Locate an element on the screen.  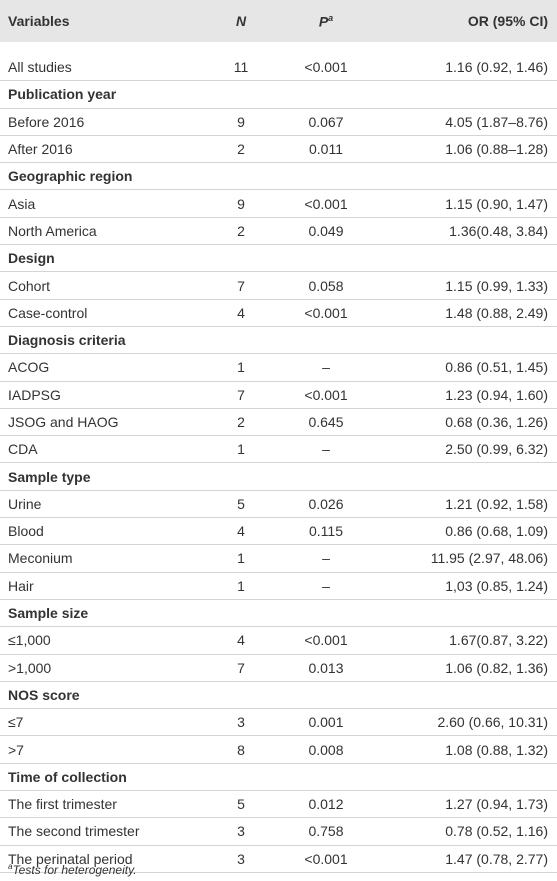
cell: 1.67(0.87, 3.22) is located at coordinates (498, 640).